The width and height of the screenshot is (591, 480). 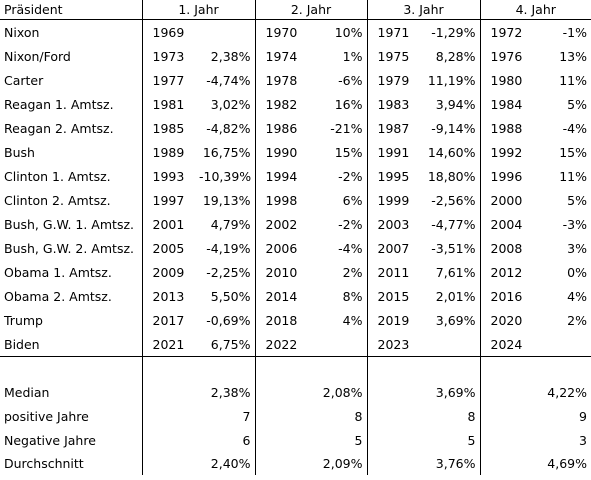 What do you see at coordinates (577, 104) in the screenshot?
I see `return-cell: 5%` at bounding box center [577, 104].